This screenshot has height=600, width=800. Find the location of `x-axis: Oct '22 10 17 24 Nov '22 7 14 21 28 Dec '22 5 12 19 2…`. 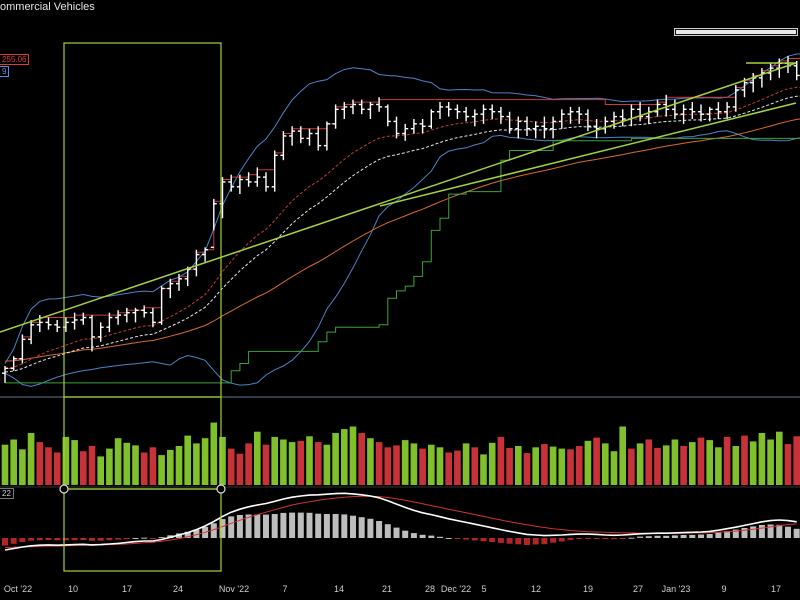

x-axis: Oct '22 10 17 24 Nov '22 7 14 21 28 Dec '22 5 12 19 2… is located at coordinates (392, 589).